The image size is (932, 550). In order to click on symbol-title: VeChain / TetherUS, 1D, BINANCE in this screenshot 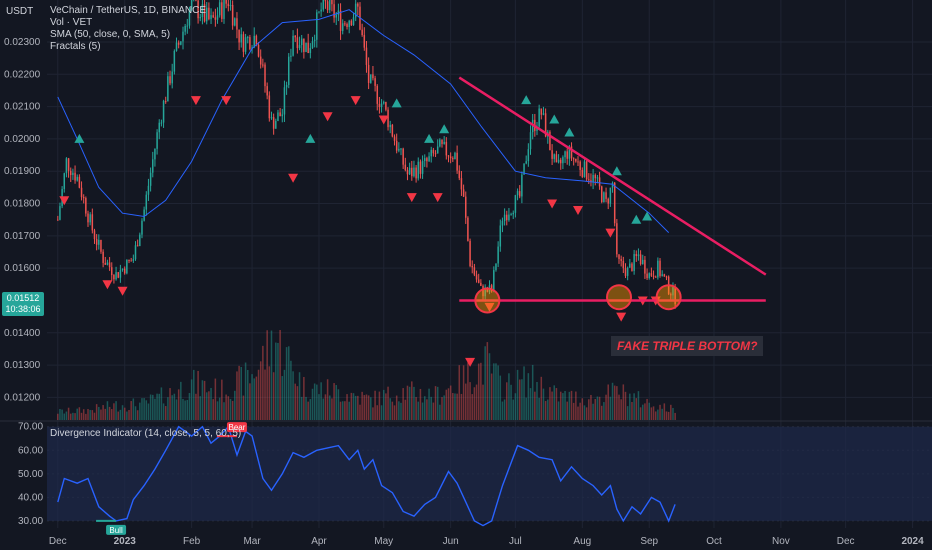, I will do `click(128, 10)`.